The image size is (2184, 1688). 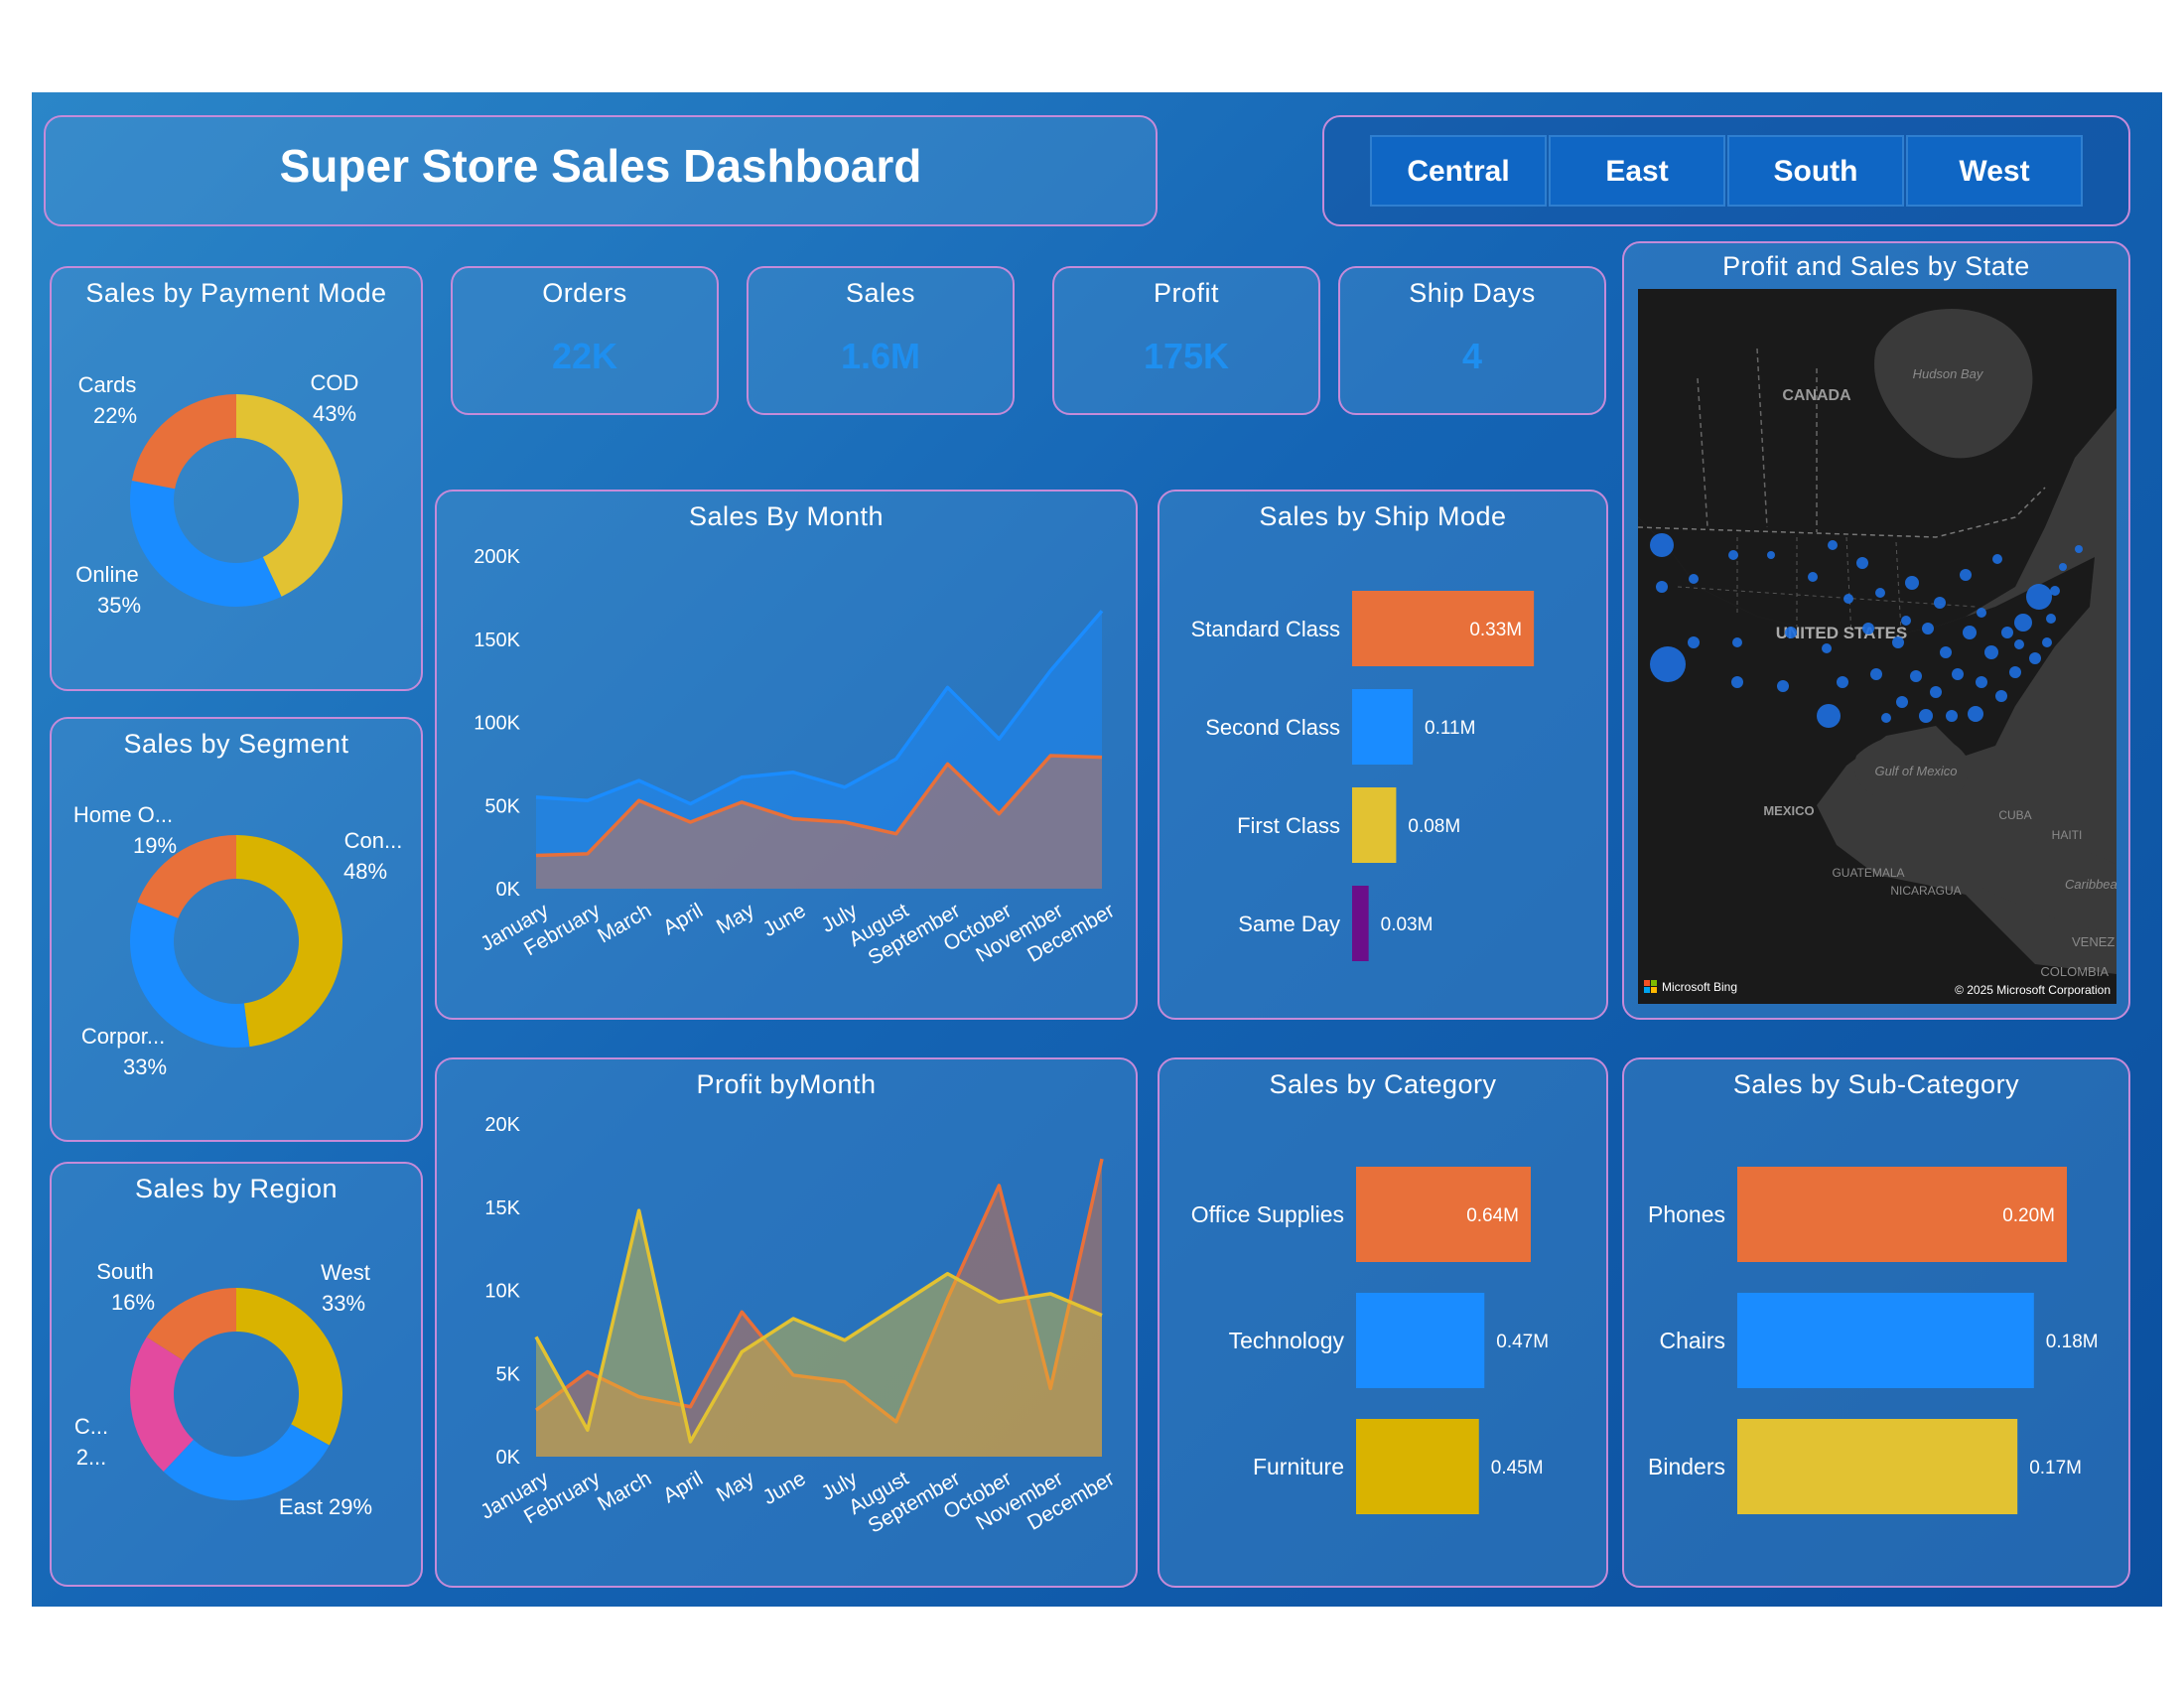 I want to click on slicer-button-south: South, so click(x=1815, y=171).